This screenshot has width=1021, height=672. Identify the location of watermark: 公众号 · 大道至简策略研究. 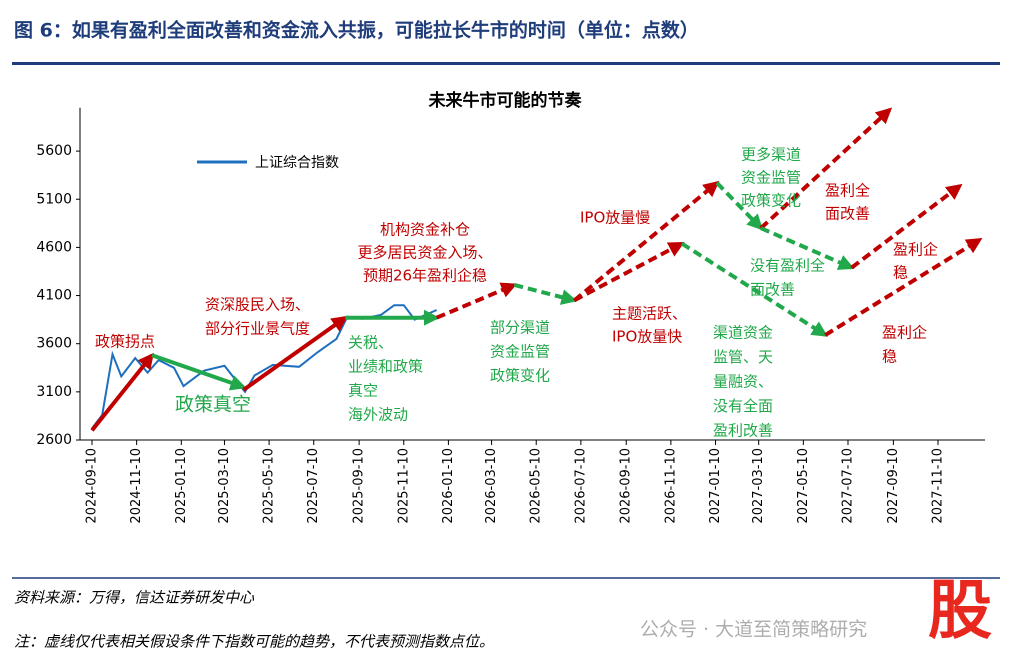
(753, 630).